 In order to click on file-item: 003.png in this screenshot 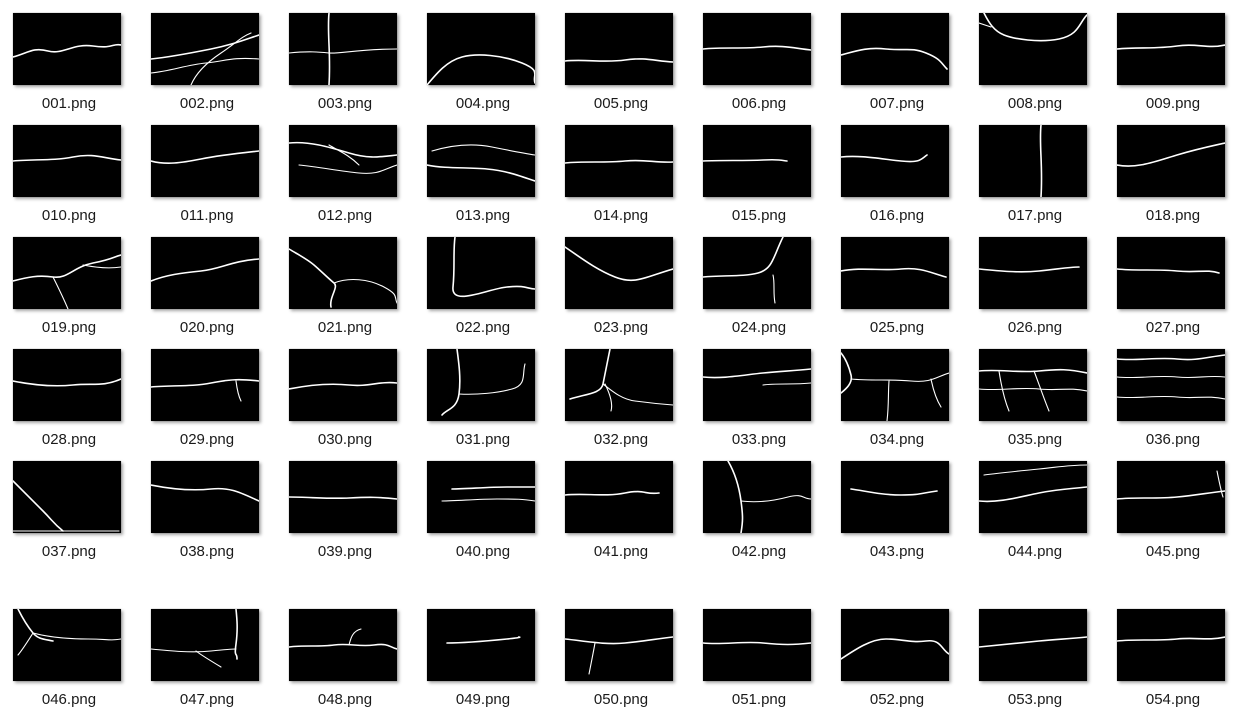, I will do `click(345, 65)`.